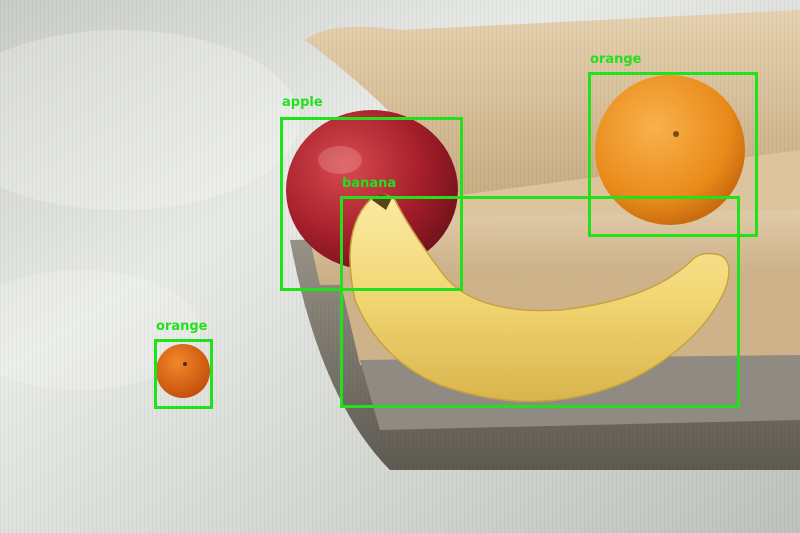 Image resolution: width=800 pixels, height=533 pixels. What do you see at coordinates (673, 154) in the screenshot?
I see `detection-box-orange-large` at bounding box center [673, 154].